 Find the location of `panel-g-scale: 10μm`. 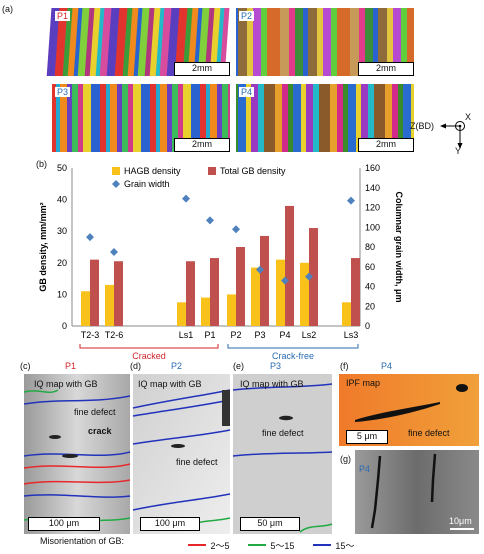

panel-g-scale: 10μm is located at coordinates (460, 521).